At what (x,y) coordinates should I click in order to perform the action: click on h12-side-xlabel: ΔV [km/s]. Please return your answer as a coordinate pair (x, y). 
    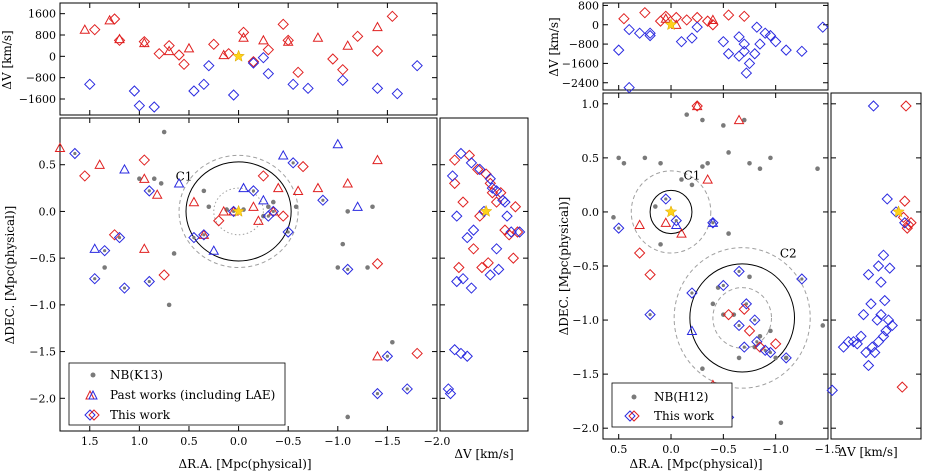
    Looking at the image, I should click on (867, 452).